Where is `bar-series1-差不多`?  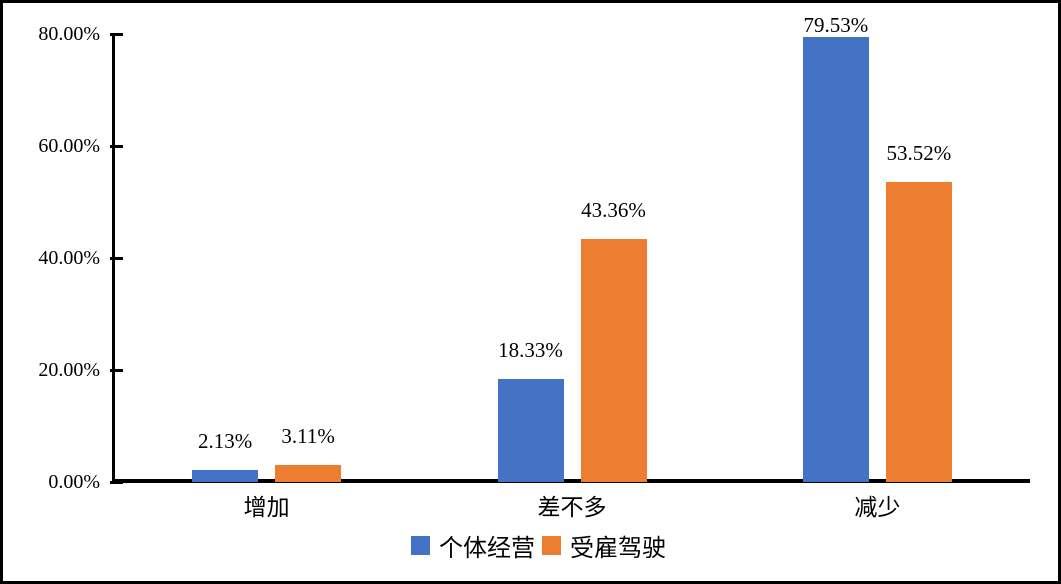
bar-series1-差不多 is located at coordinates (530, 430).